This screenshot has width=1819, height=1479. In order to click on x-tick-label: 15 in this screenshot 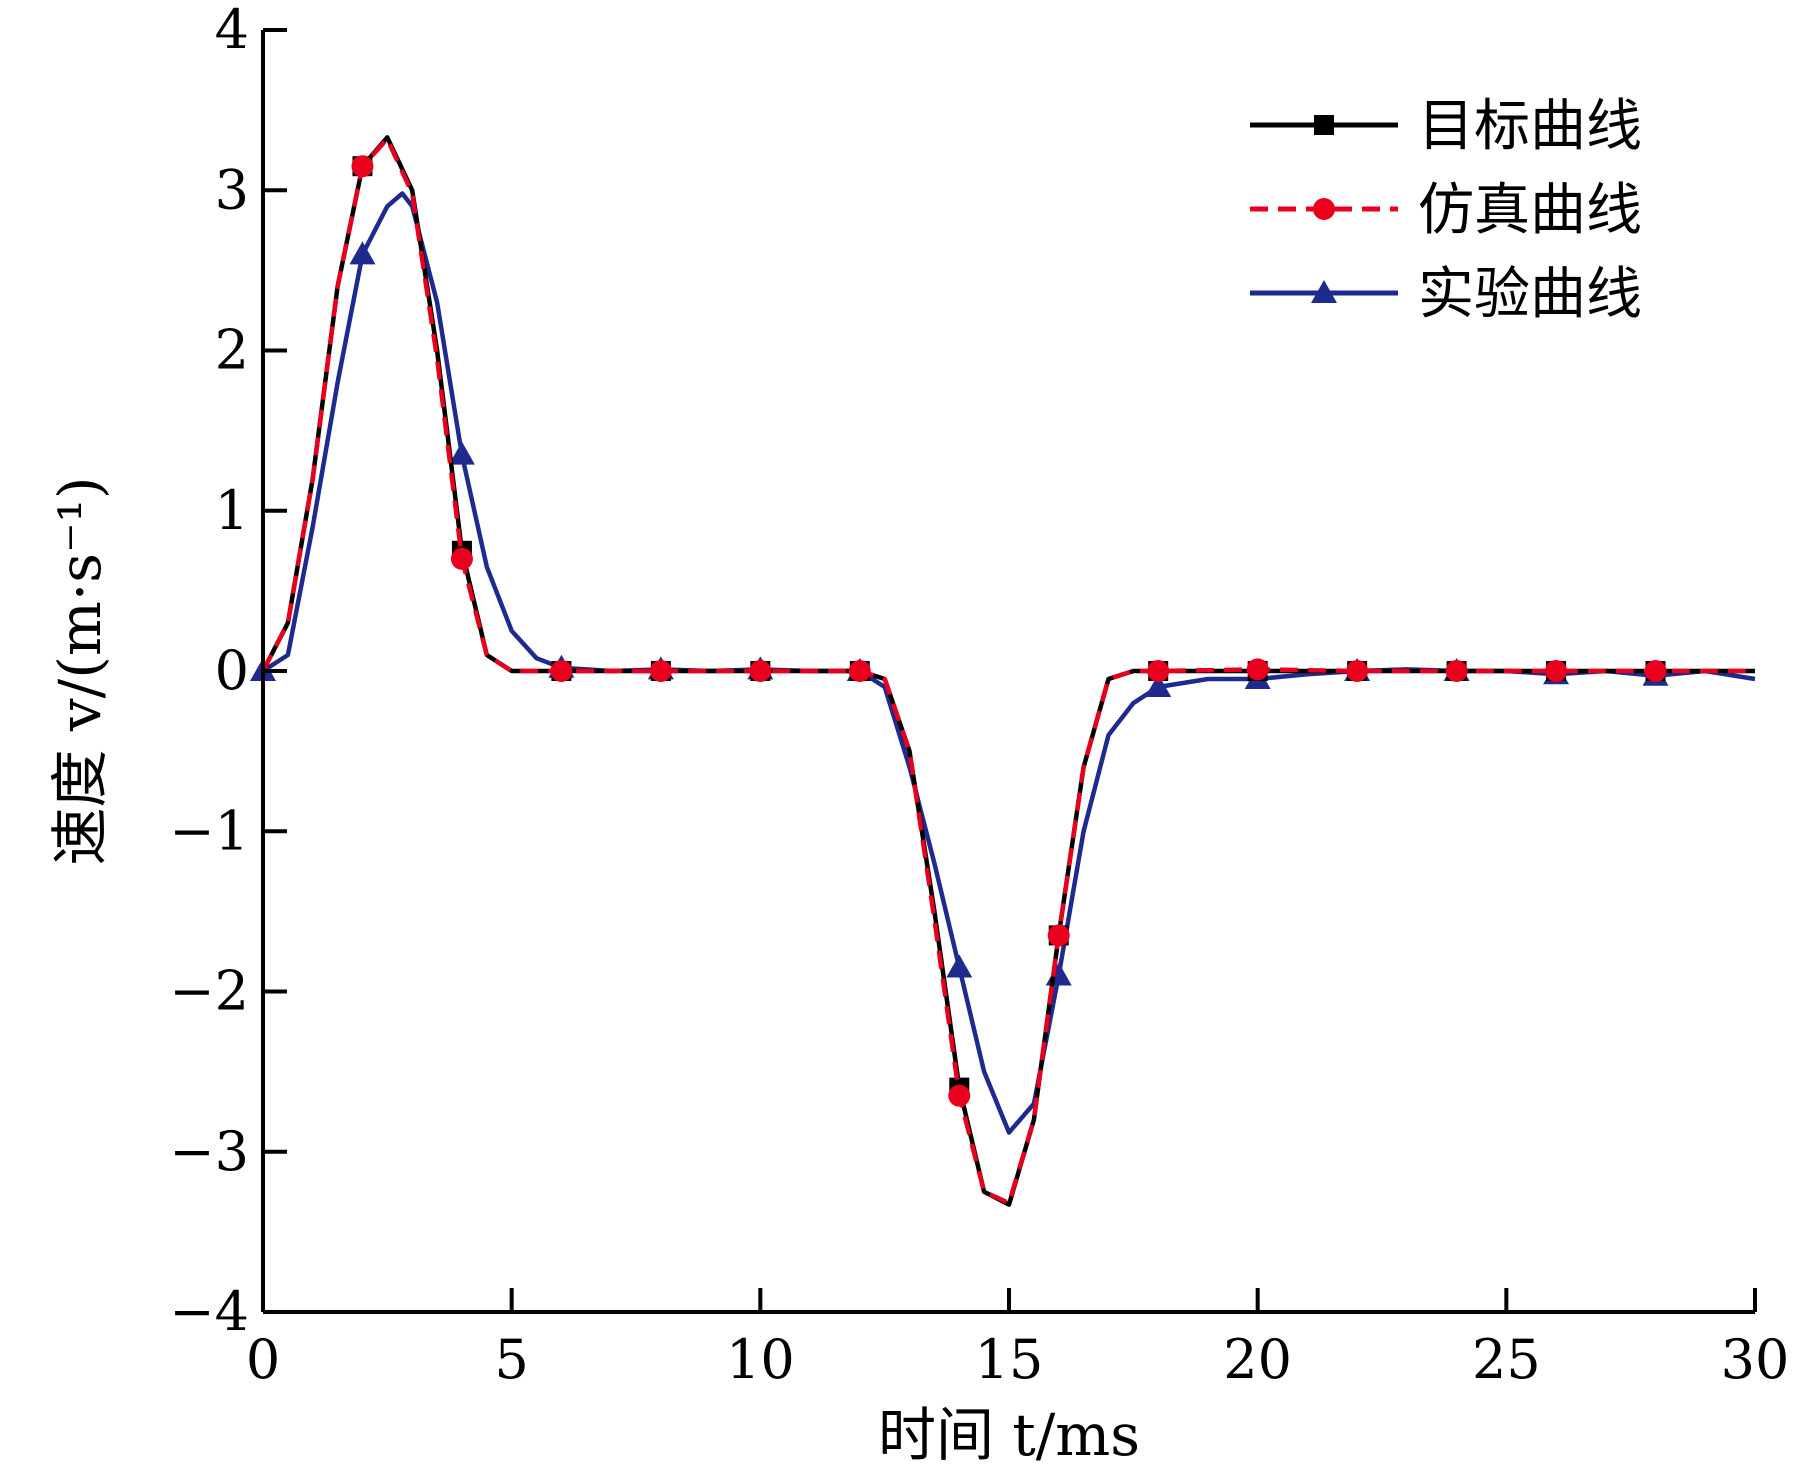, I will do `click(1009, 1359)`.